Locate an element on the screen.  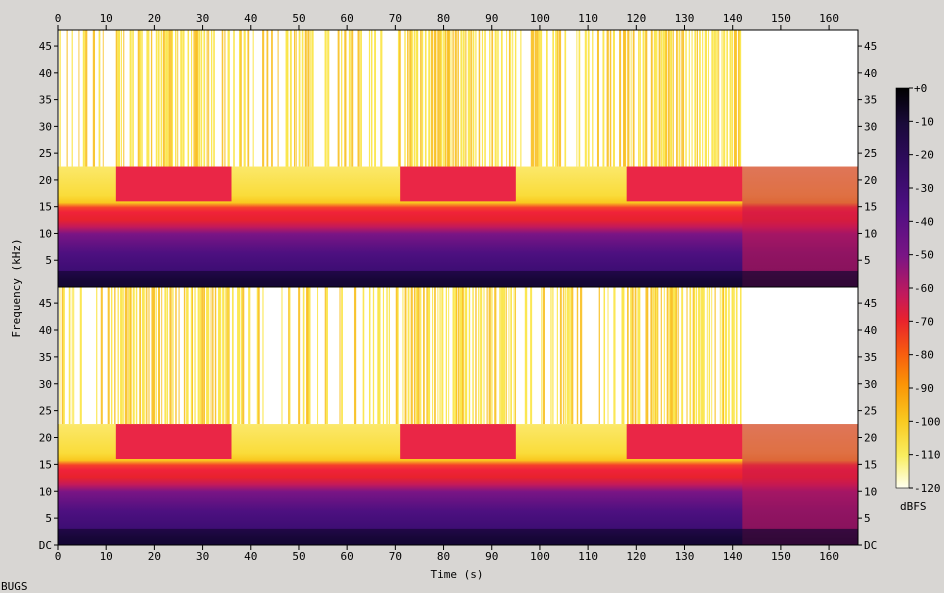
colorbar-label: dBFS is located at coordinates (913, 506).